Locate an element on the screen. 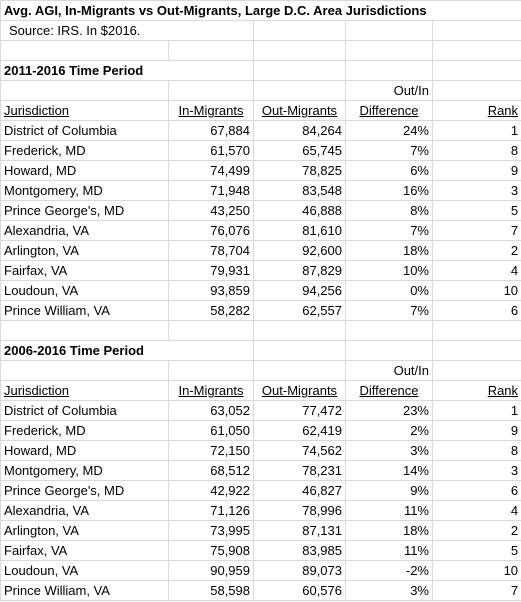  jurisdiction: Loudoun, VA is located at coordinates (84, 290).